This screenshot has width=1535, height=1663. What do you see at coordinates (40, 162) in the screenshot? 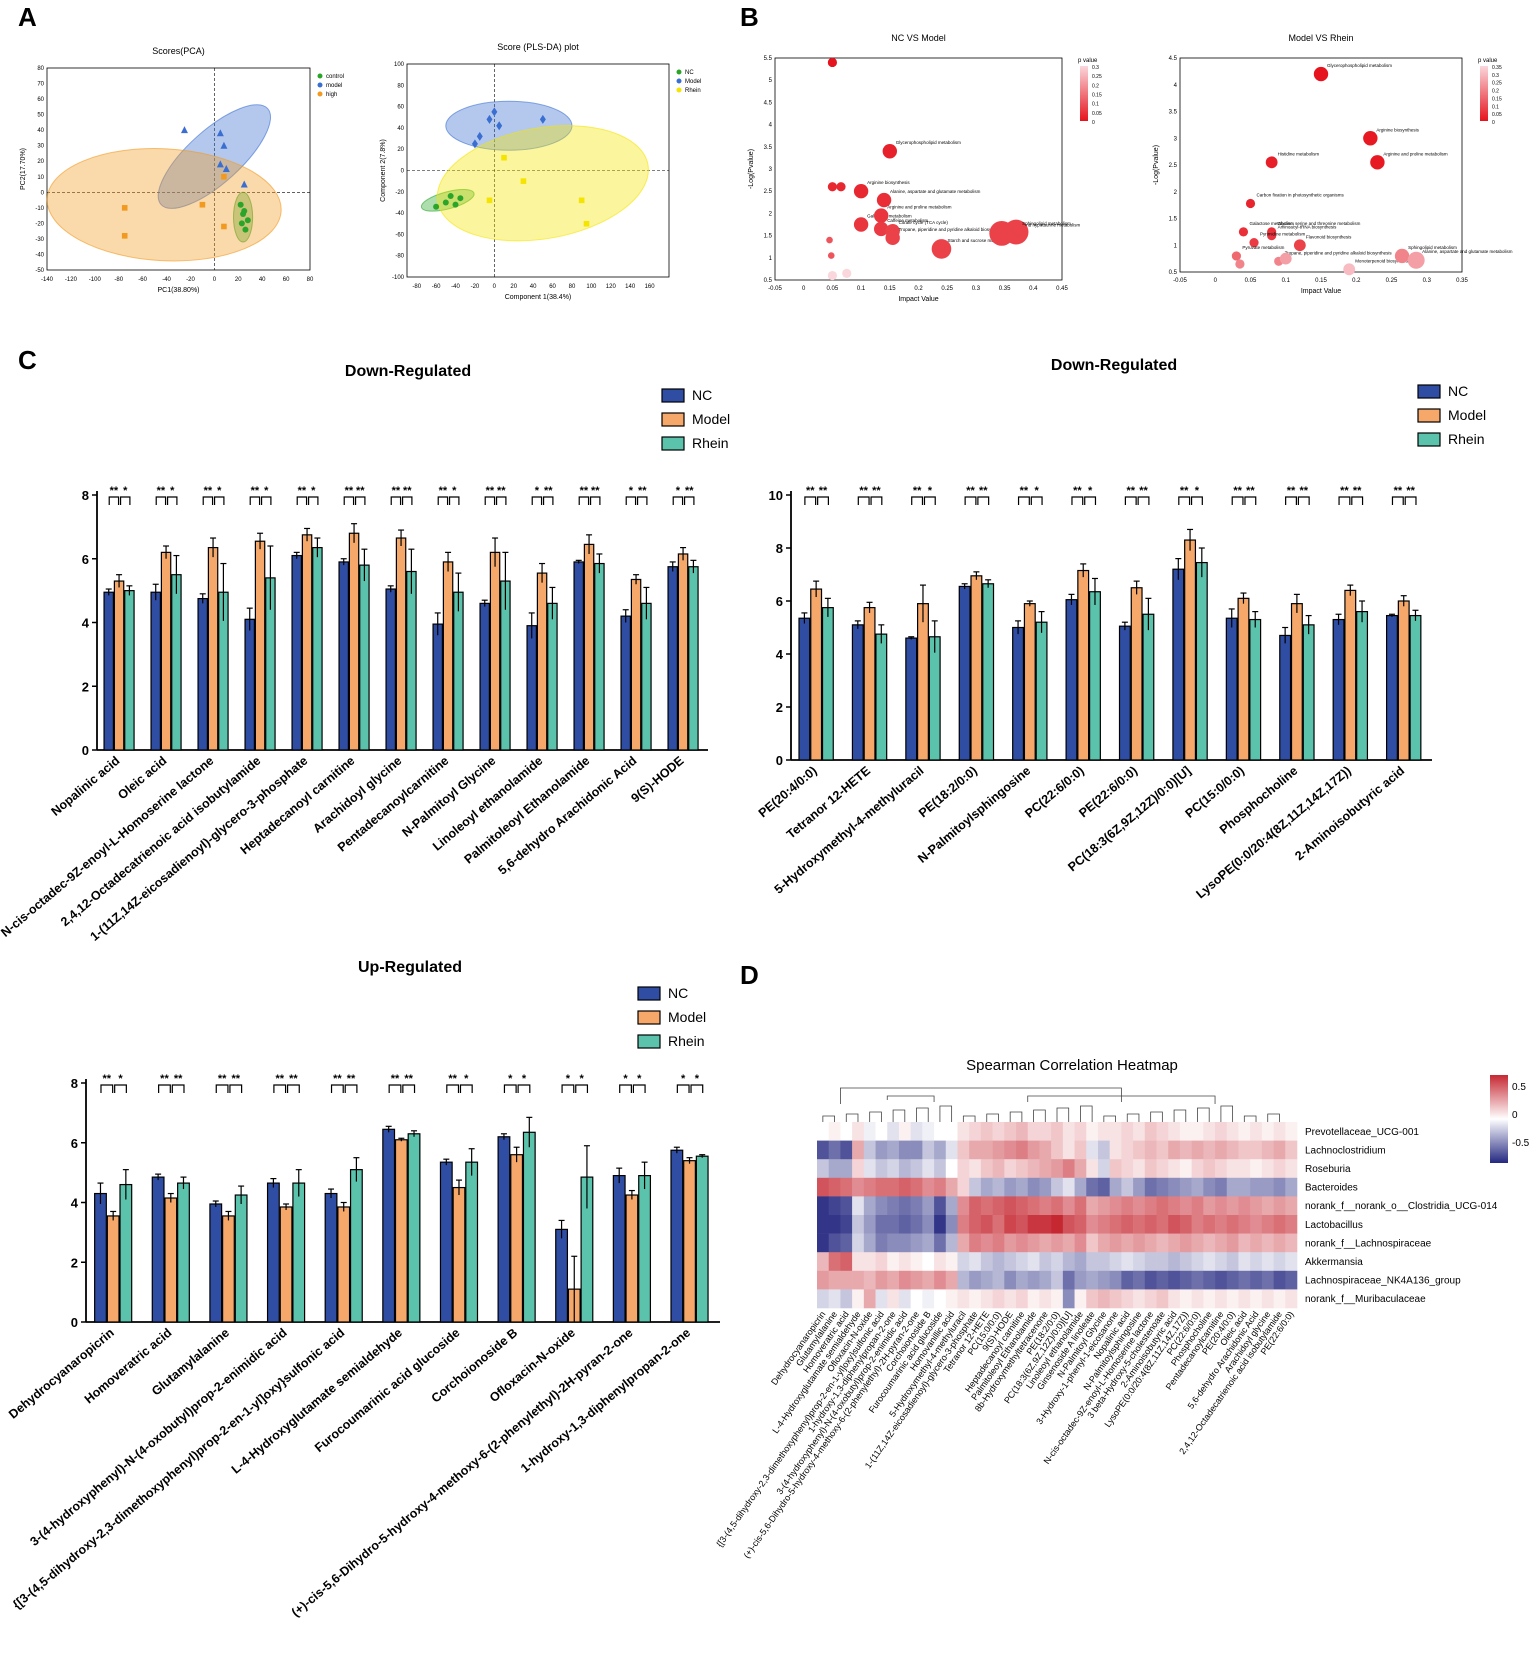
I see `pca-ytick-7: 20` at bounding box center [40, 162].